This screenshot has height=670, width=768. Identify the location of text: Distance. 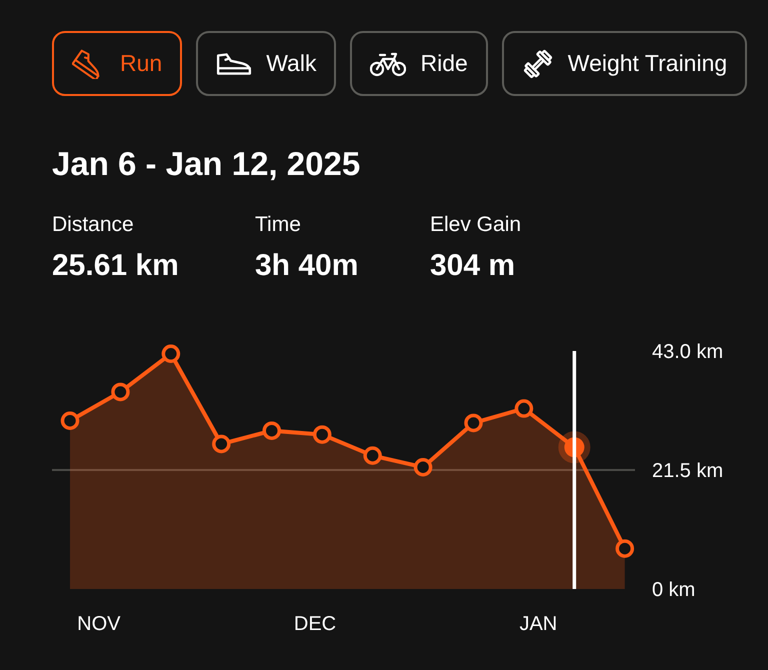
(93, 225).